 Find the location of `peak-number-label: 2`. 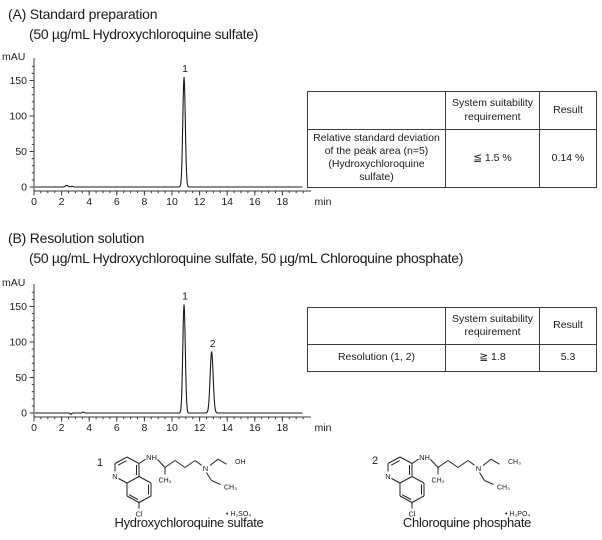

peak-number-label: 2 is located at coordinates (213, 344).